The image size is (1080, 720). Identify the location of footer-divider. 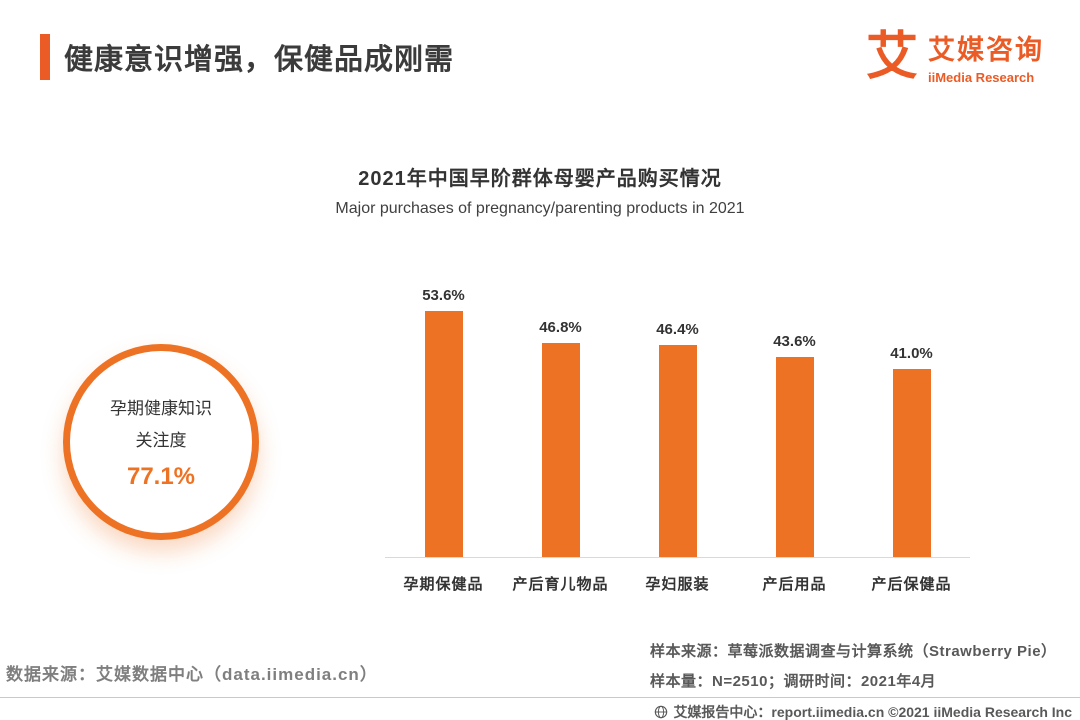
(540, 697).